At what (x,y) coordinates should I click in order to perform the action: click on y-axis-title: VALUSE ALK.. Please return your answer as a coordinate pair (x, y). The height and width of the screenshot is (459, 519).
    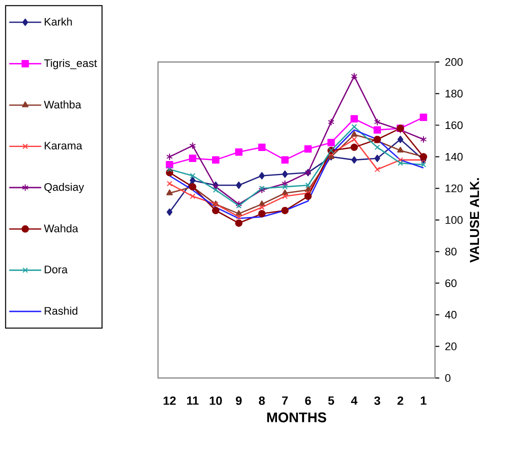
    Looking at the image, I should click on (475, 220).